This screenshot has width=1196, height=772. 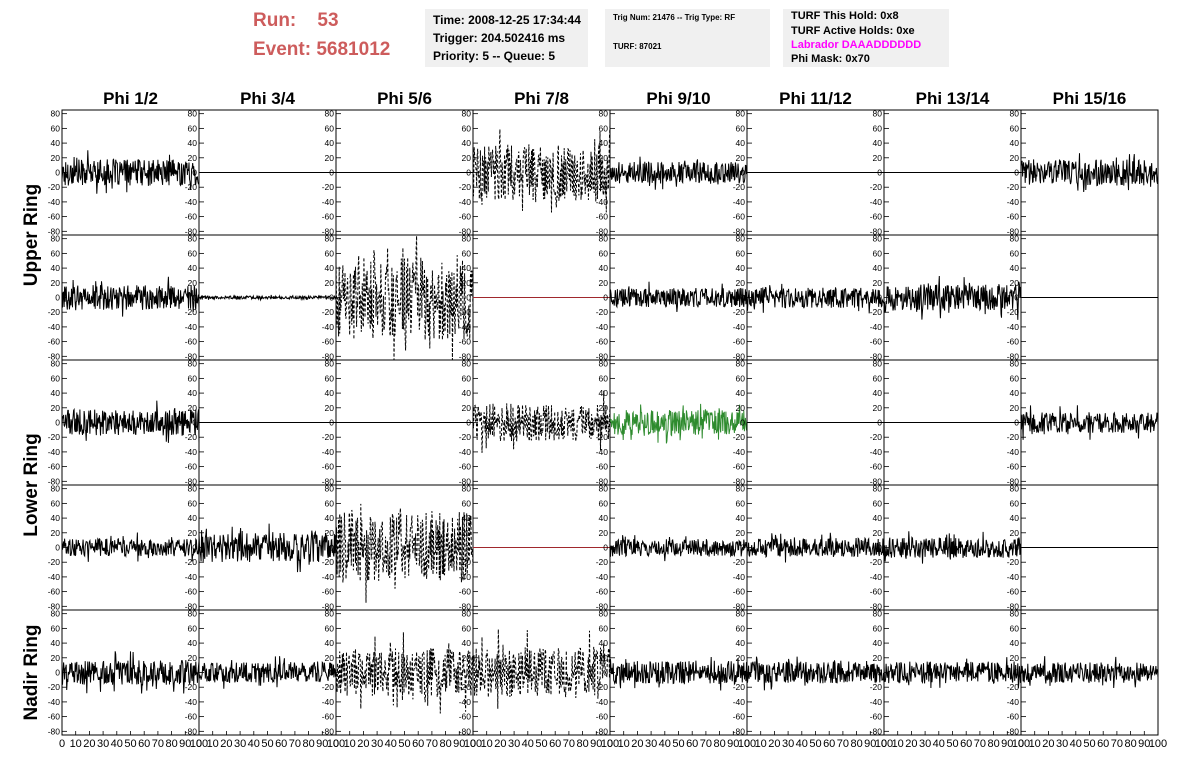 I want to click on x-tick-label: 0, so click(x=610, y=744).